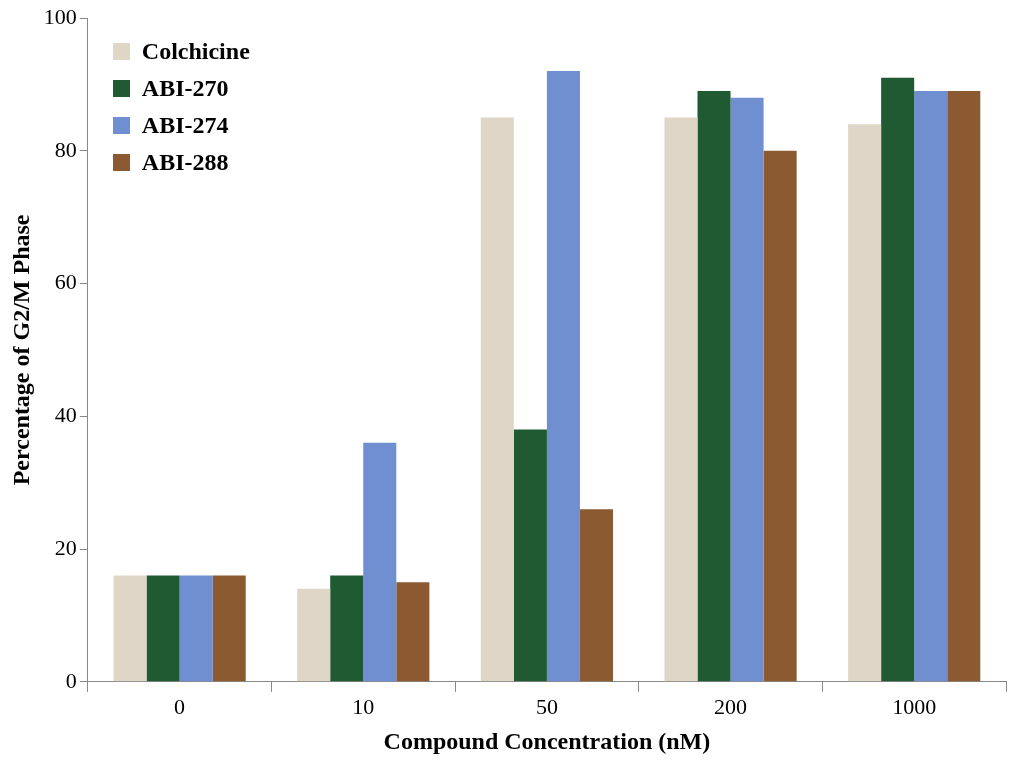 This screenshot has width=1018, height=765. What do you see at coordinates (731, 706) in the screenshot?
I see `x-tick-label: 200` at bounding box center [731, 706].